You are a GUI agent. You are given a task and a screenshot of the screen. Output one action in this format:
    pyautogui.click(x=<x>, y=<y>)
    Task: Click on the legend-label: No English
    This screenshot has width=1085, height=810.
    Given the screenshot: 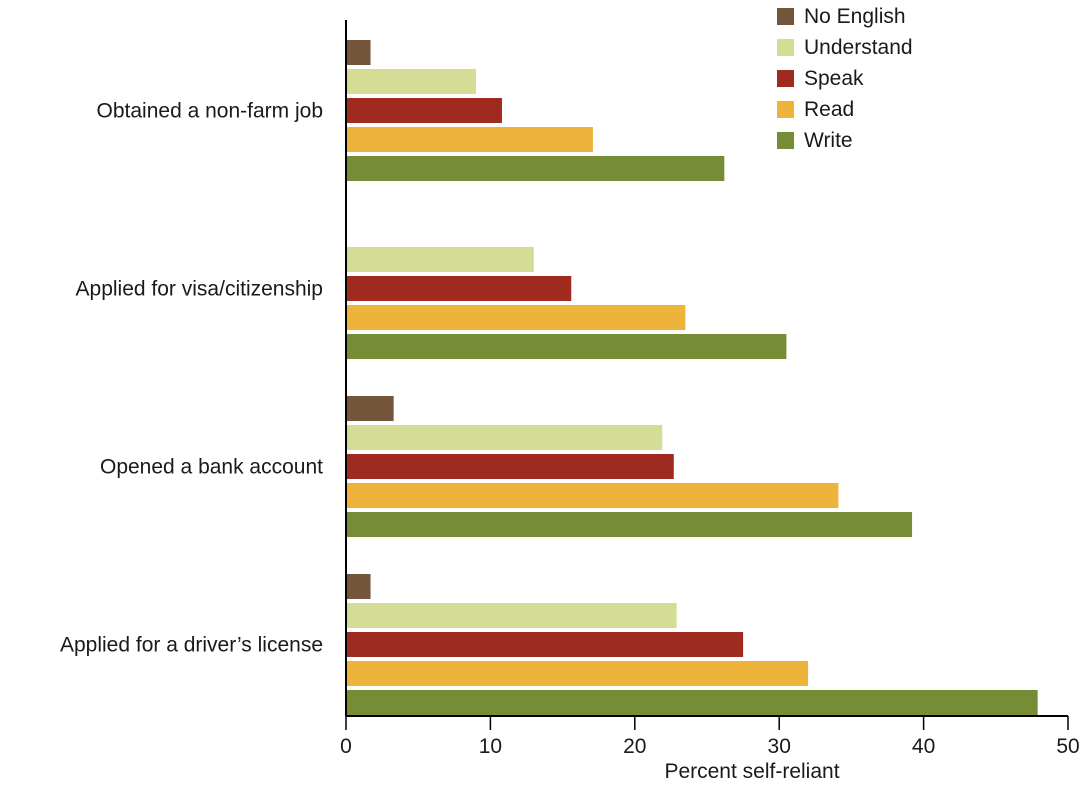 What is the action you would take?
    pyautogui.click(x=855, y=16)
    